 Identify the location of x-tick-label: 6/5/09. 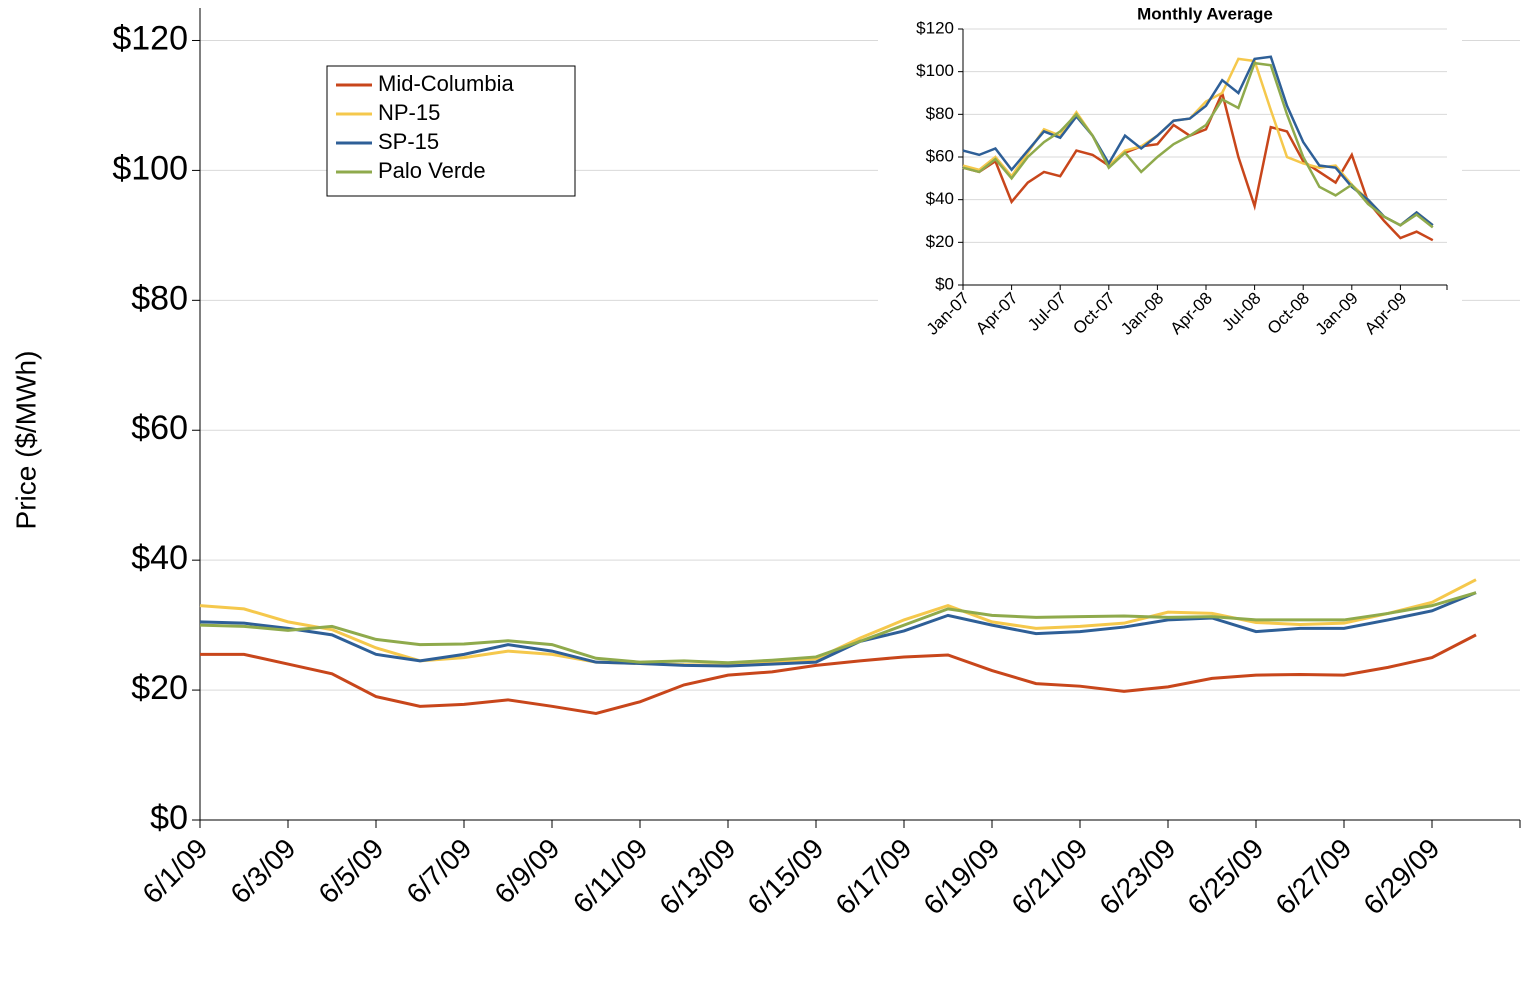
(350, 871).